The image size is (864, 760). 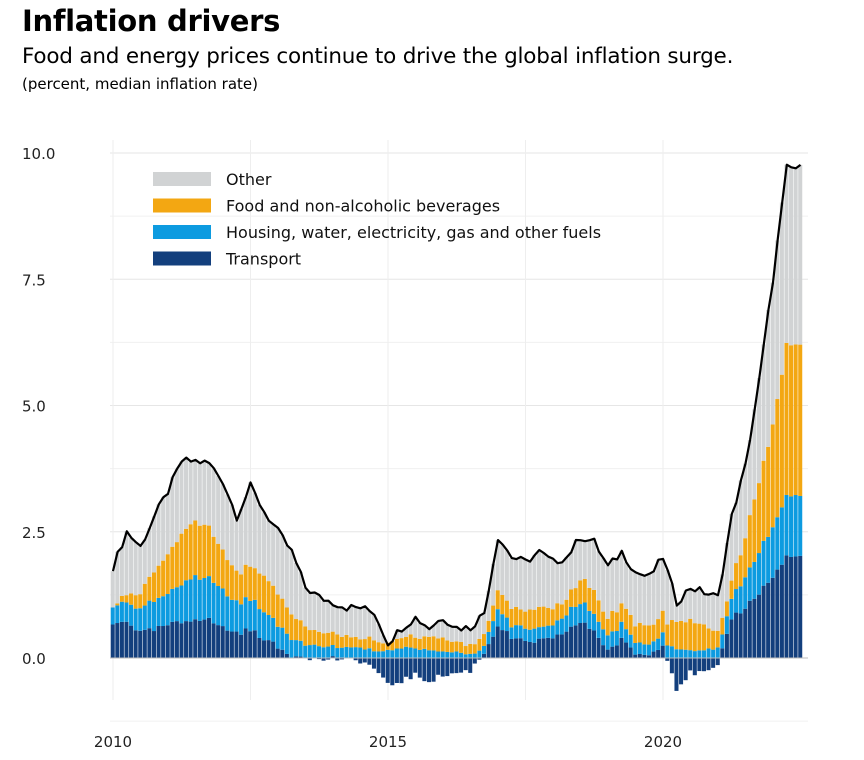 I want to click on legend-swatch-housing, so click(x=182, y=232).